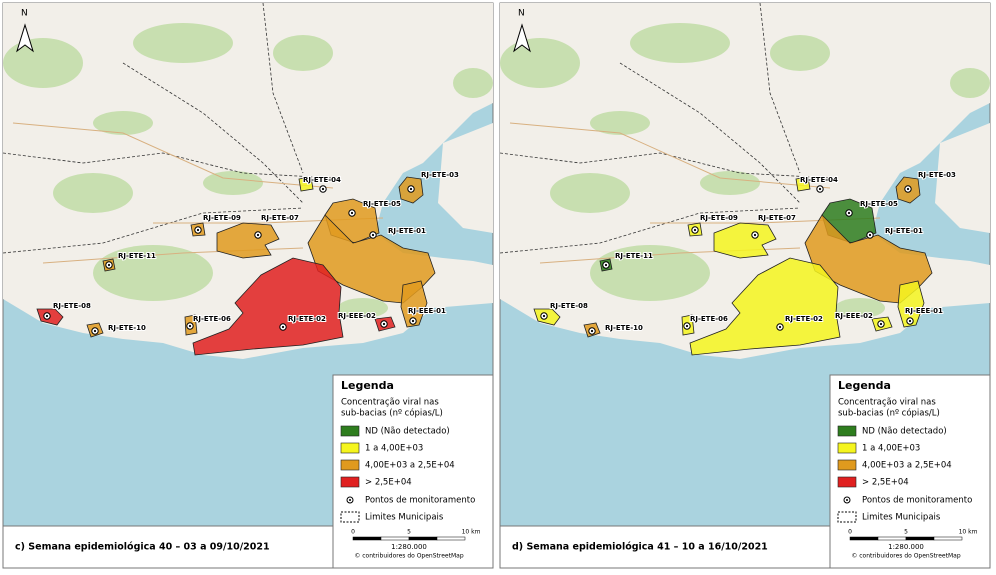 The width and height of the screenshot is (996, 575). I want to click on station-label: RJ-ETE-06, so click(212, 319).